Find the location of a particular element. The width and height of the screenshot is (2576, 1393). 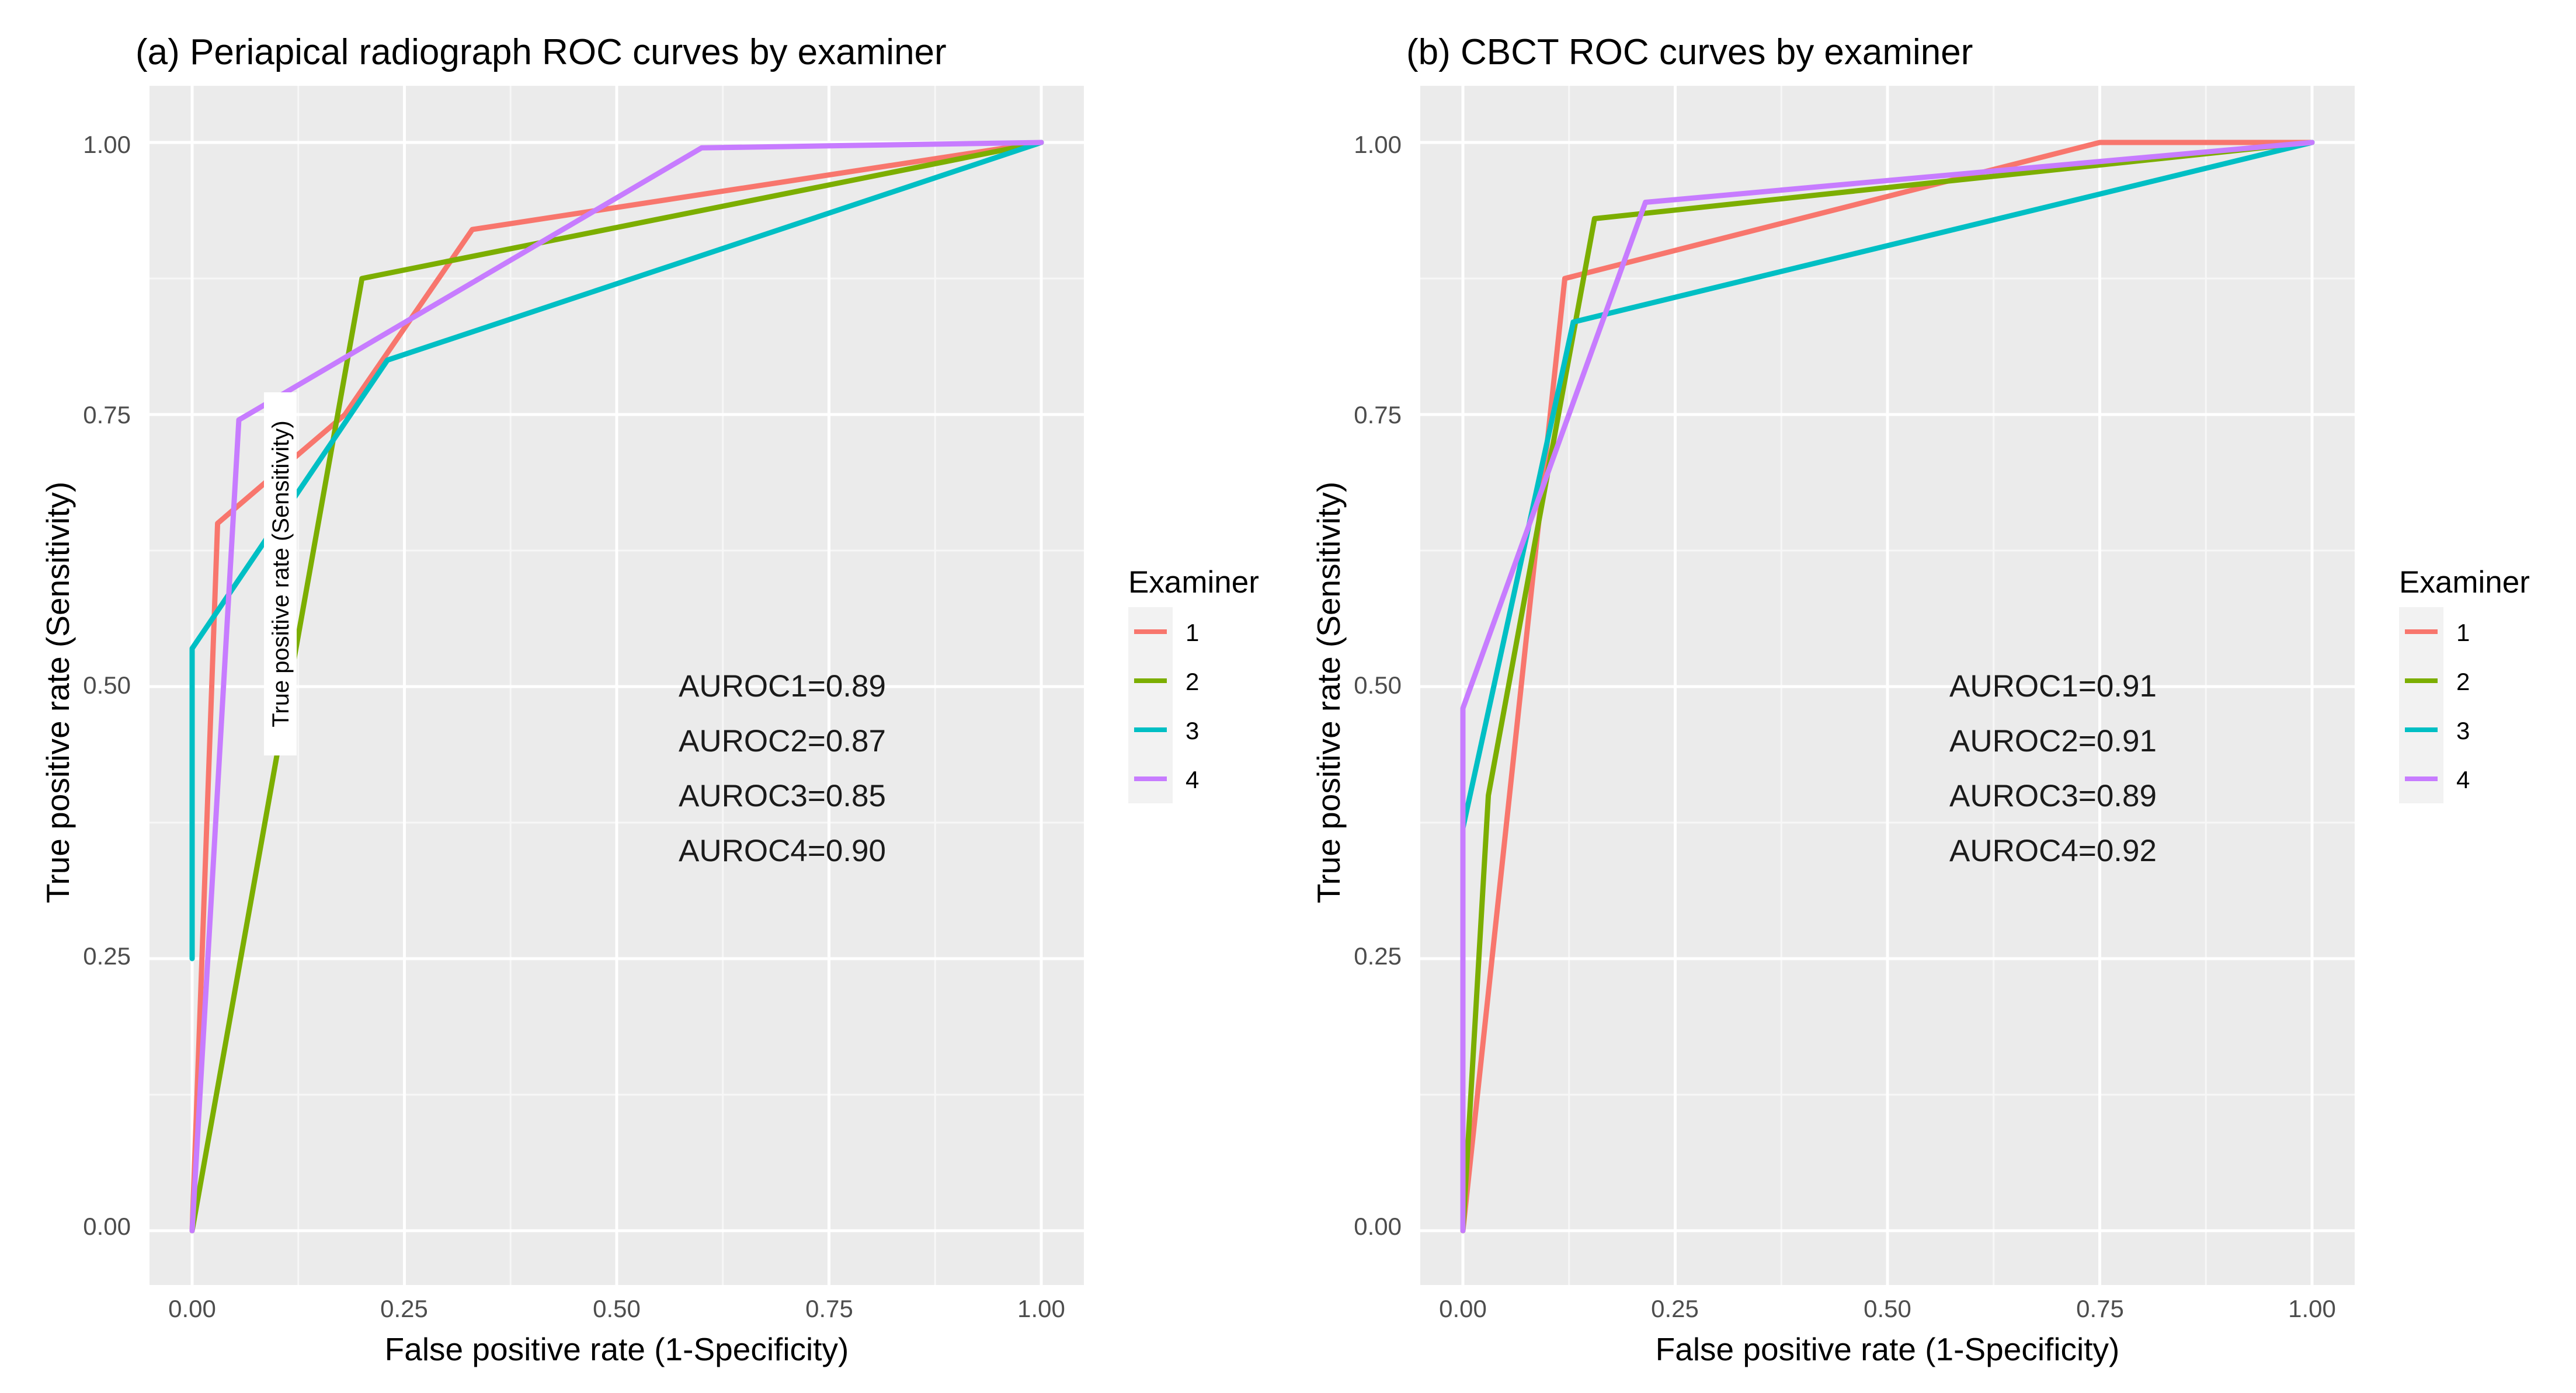

panel-a-y-ticks: 0.00 0.25 0.50 0.75 1.00 is located at coordinates (107, 685).